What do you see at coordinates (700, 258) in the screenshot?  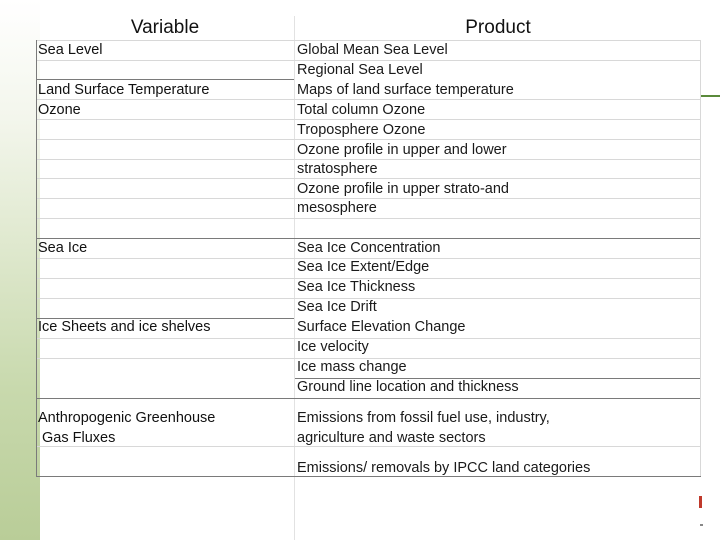 I see `table-border-right` at bounding box center [700, 258].